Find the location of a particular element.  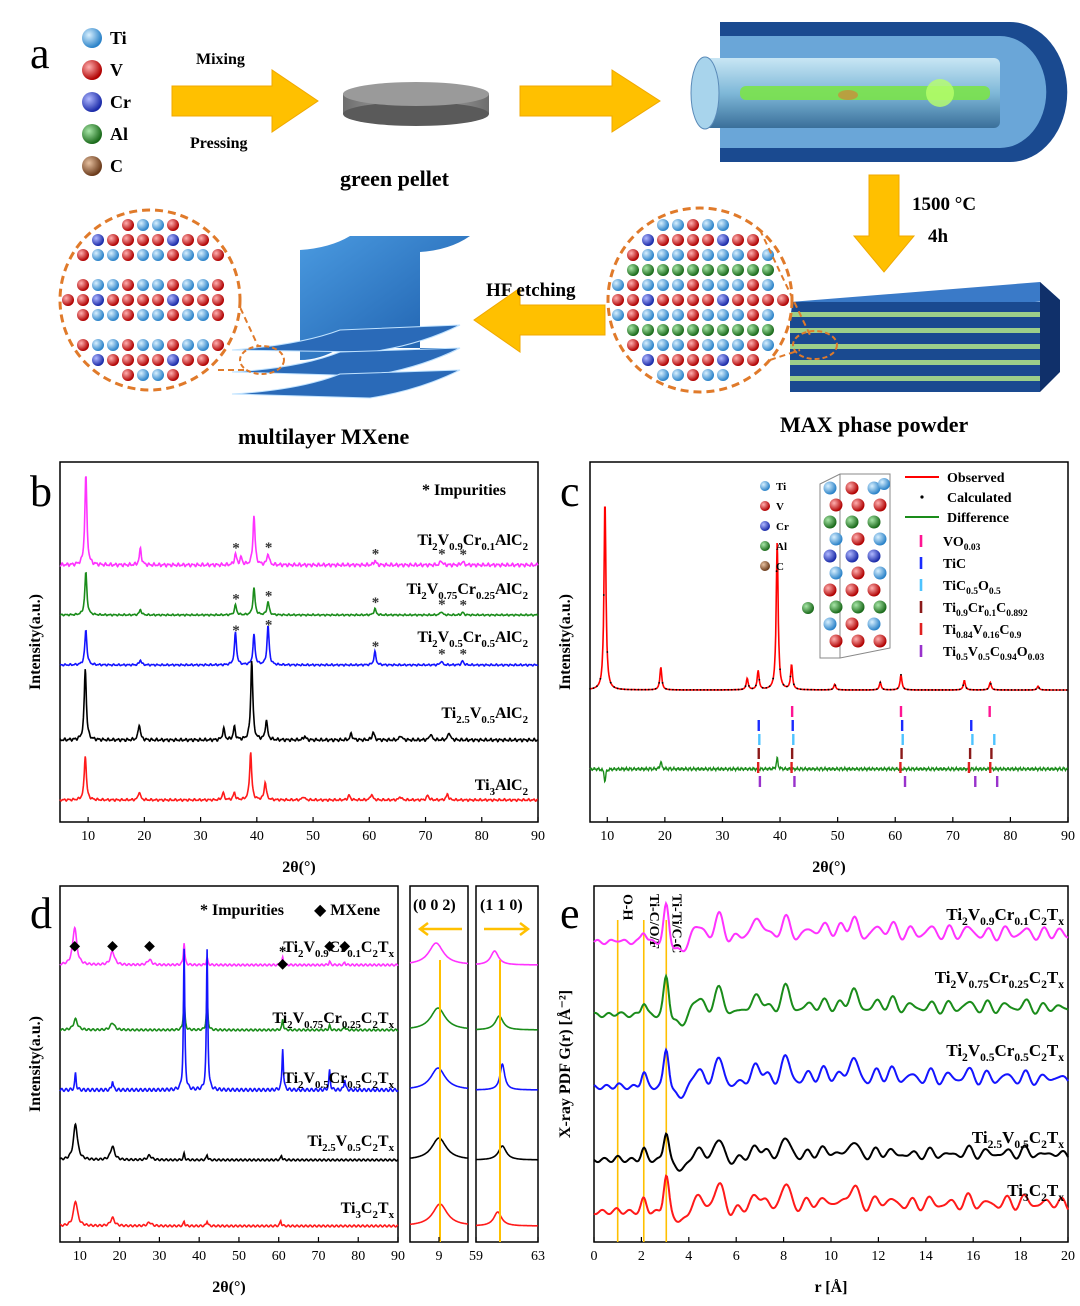

c-sphere-icon is located at coordinates (92, 166).